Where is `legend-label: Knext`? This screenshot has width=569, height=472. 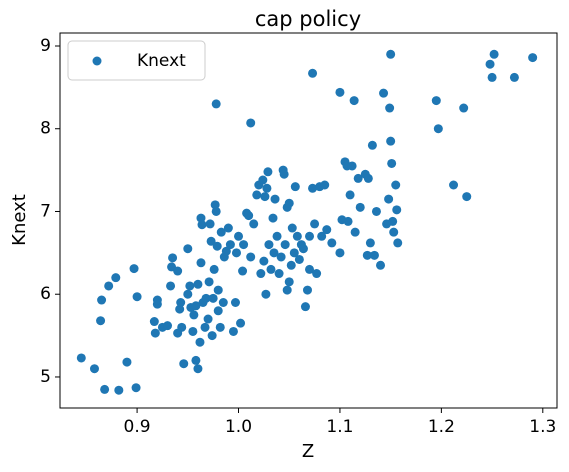 legend-label: Knext is located at coordinates (161, 61).